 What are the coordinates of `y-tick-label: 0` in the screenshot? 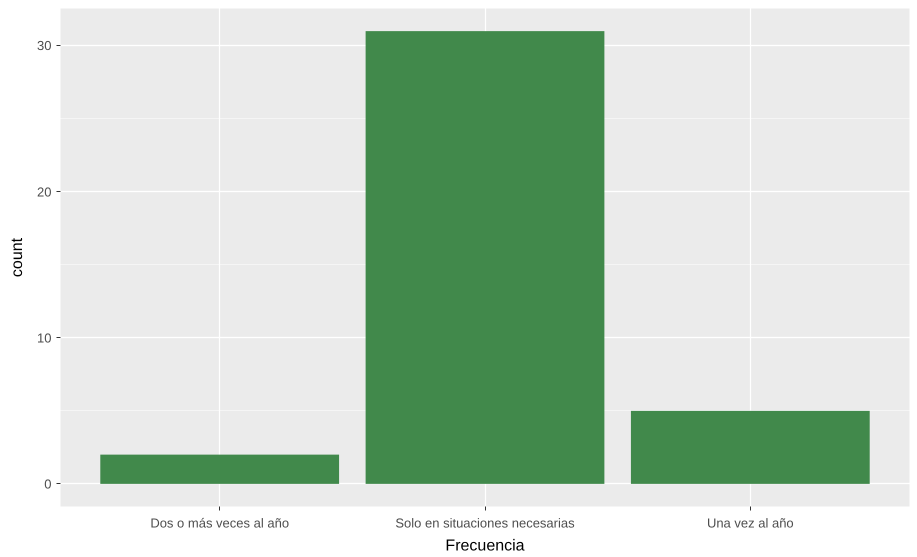 It's located at (48, 484).